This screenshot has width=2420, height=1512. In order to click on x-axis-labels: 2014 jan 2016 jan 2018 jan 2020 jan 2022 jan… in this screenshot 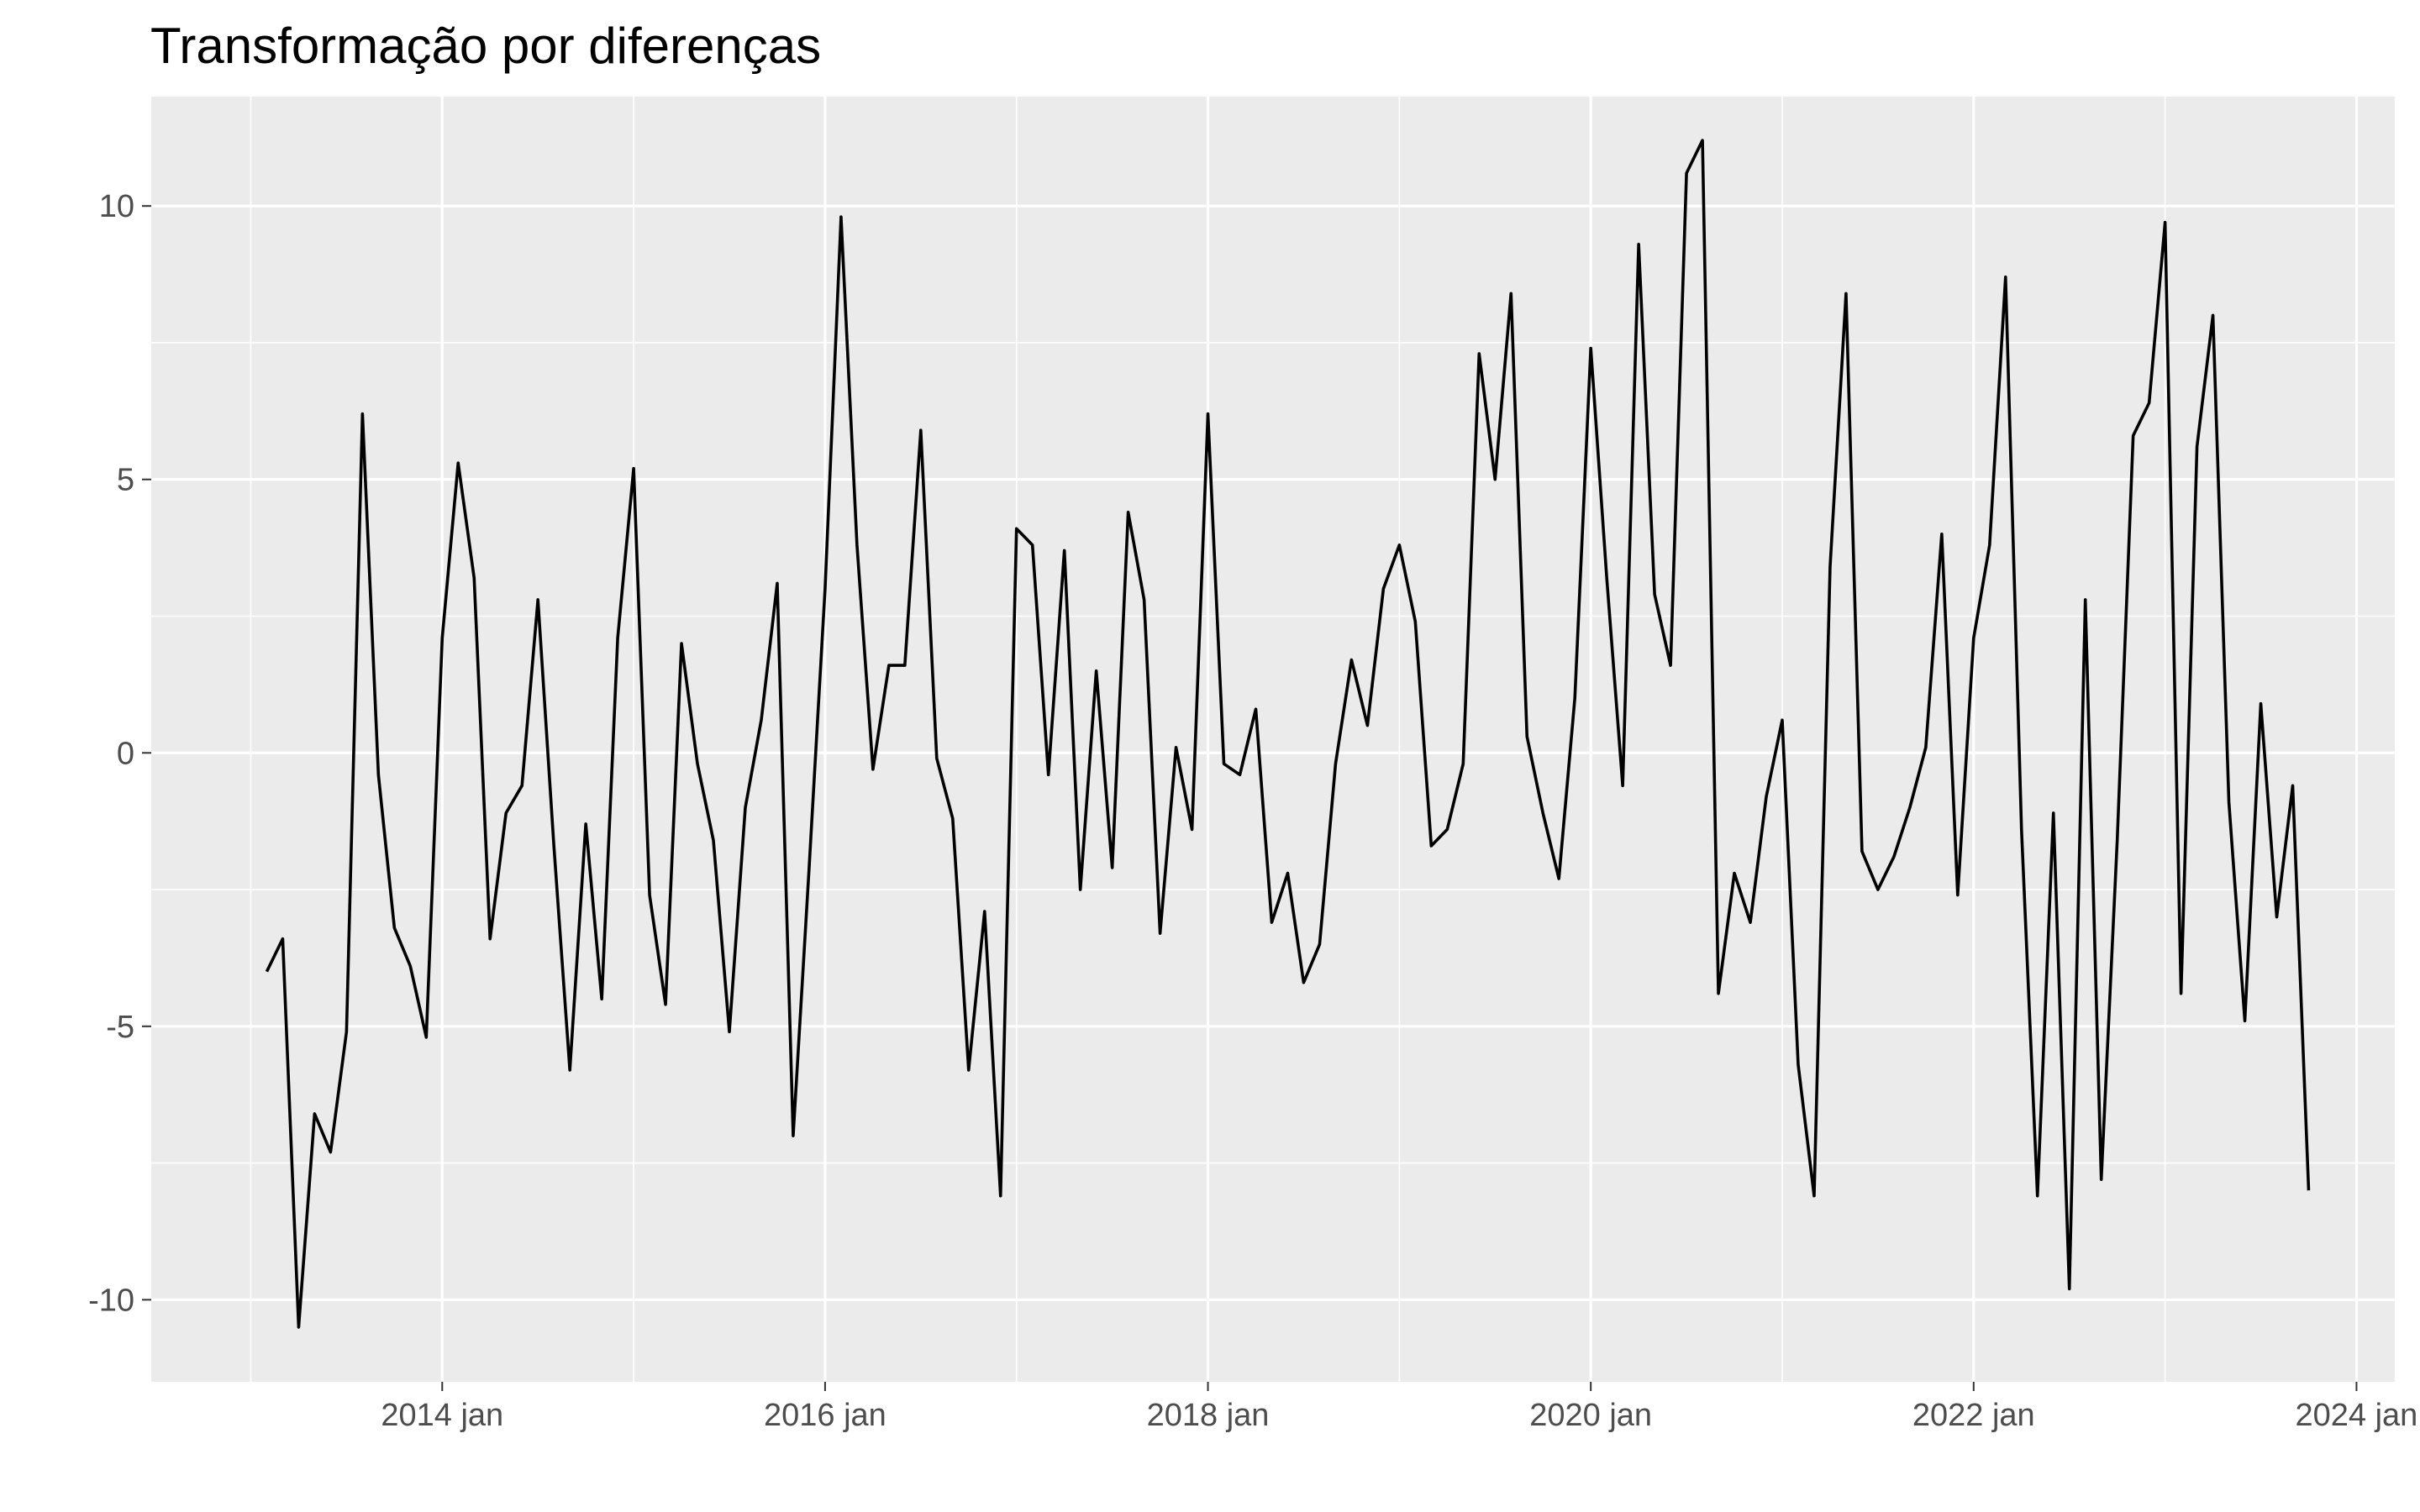, I will do `click(1399, 1415)`.